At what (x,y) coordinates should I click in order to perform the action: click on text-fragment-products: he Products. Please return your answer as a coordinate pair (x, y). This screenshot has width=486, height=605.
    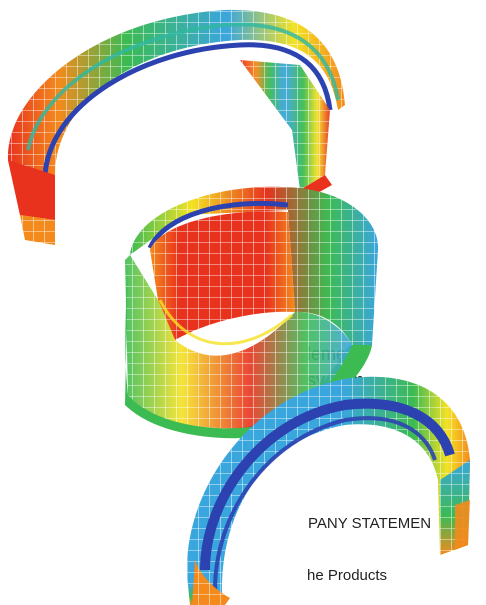
    Looking at the image, I should click on (347, 575).